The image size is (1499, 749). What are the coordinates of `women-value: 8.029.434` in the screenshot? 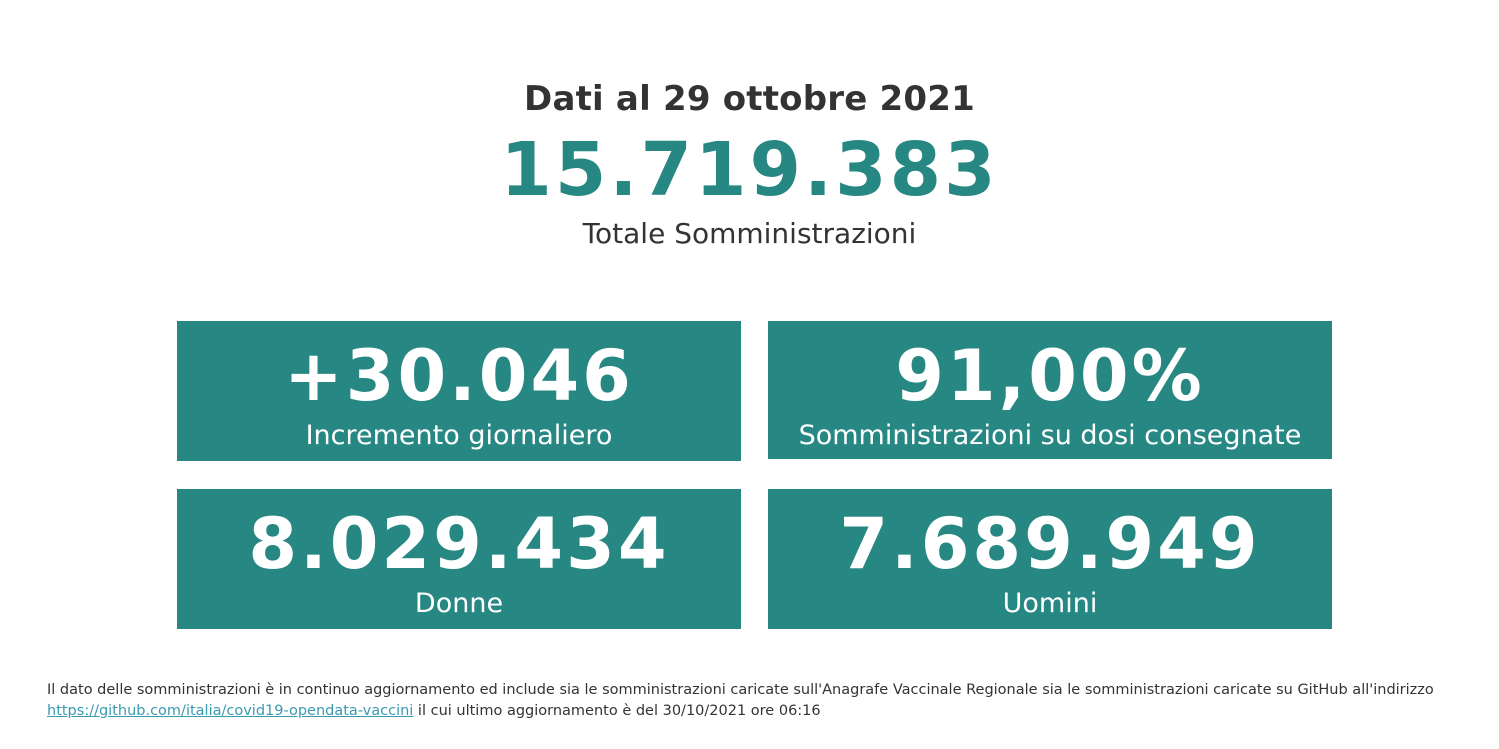 It's located at (459, 544).